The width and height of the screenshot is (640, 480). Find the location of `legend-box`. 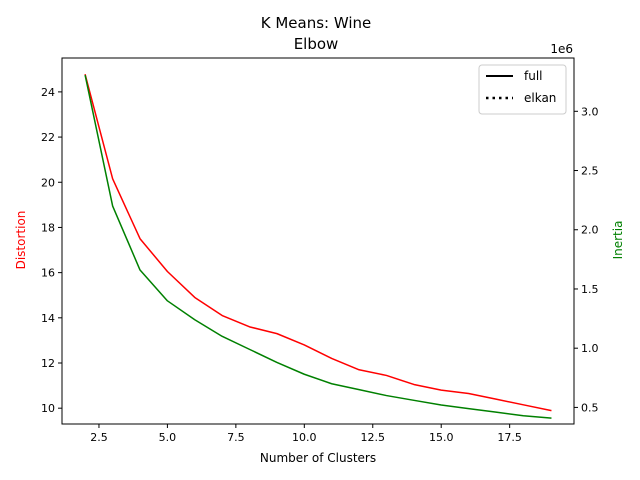

legend-box is located at coordinates (522, 89).